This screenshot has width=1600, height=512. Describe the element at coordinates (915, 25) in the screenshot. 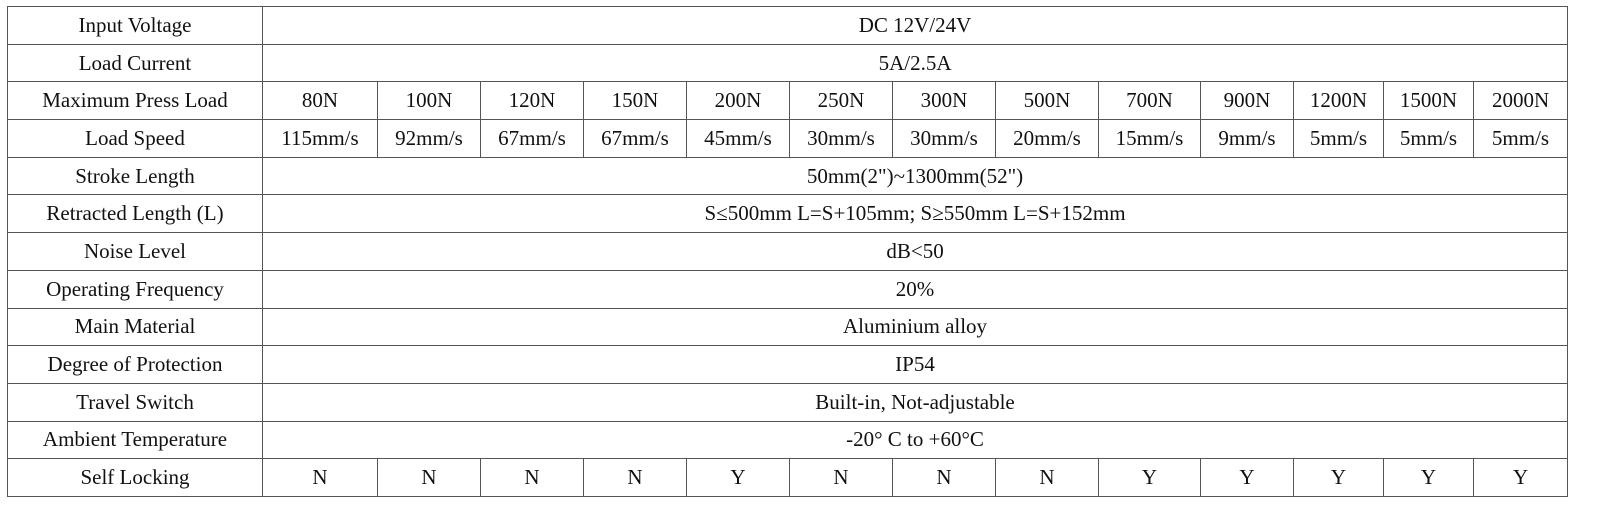

I see `table-cell: DC 12V/24V` at that location.